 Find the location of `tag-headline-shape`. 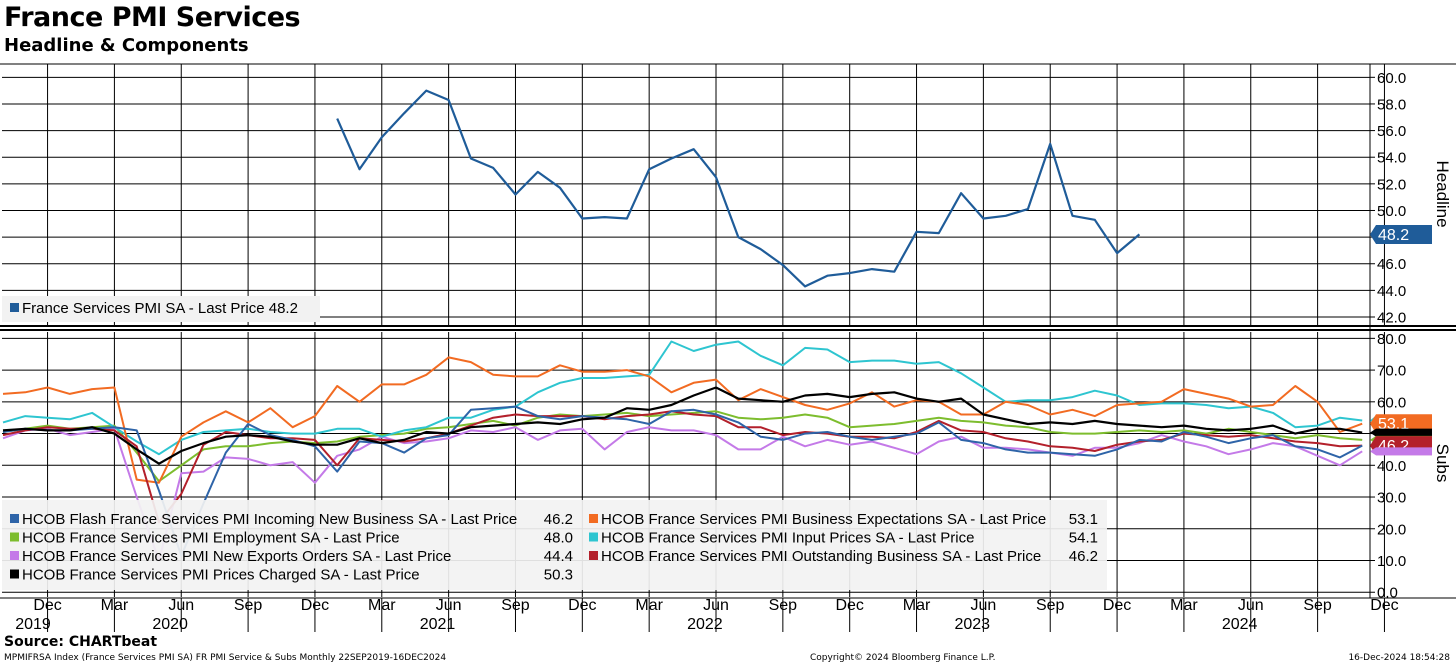

tag-headline-shape is located at coordinates (1401, 234).